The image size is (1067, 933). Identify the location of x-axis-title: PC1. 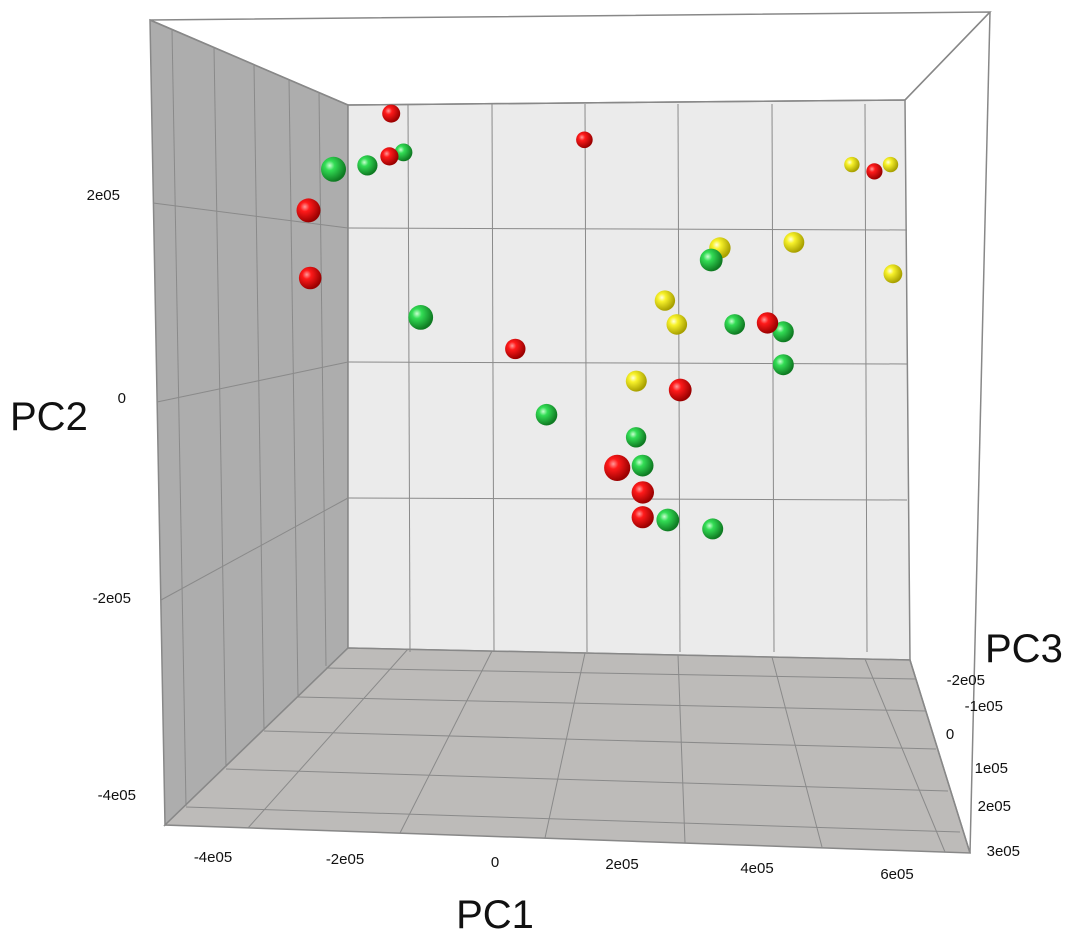
(495, 913).